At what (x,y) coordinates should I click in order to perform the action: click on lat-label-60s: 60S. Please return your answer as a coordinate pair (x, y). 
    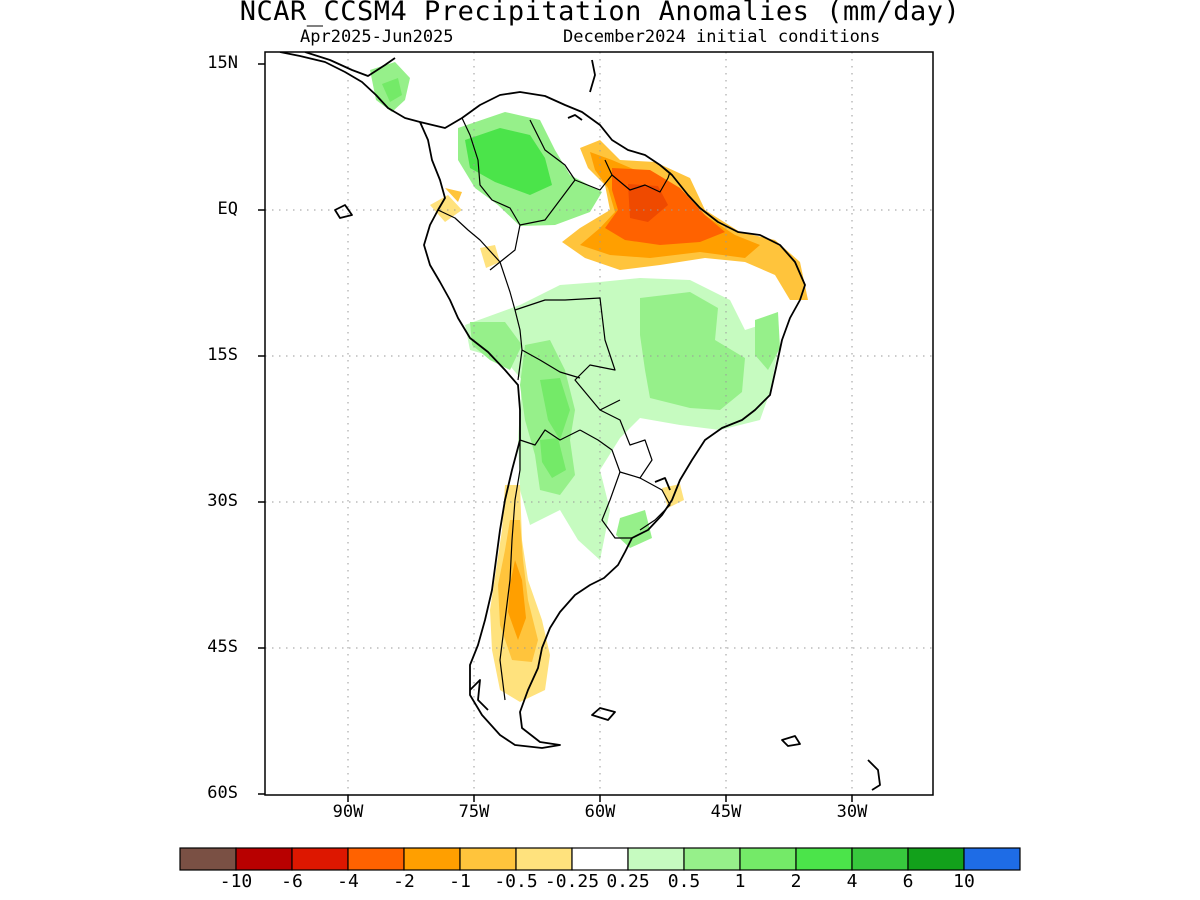
    Looking at the image, I should click on (222, 793).